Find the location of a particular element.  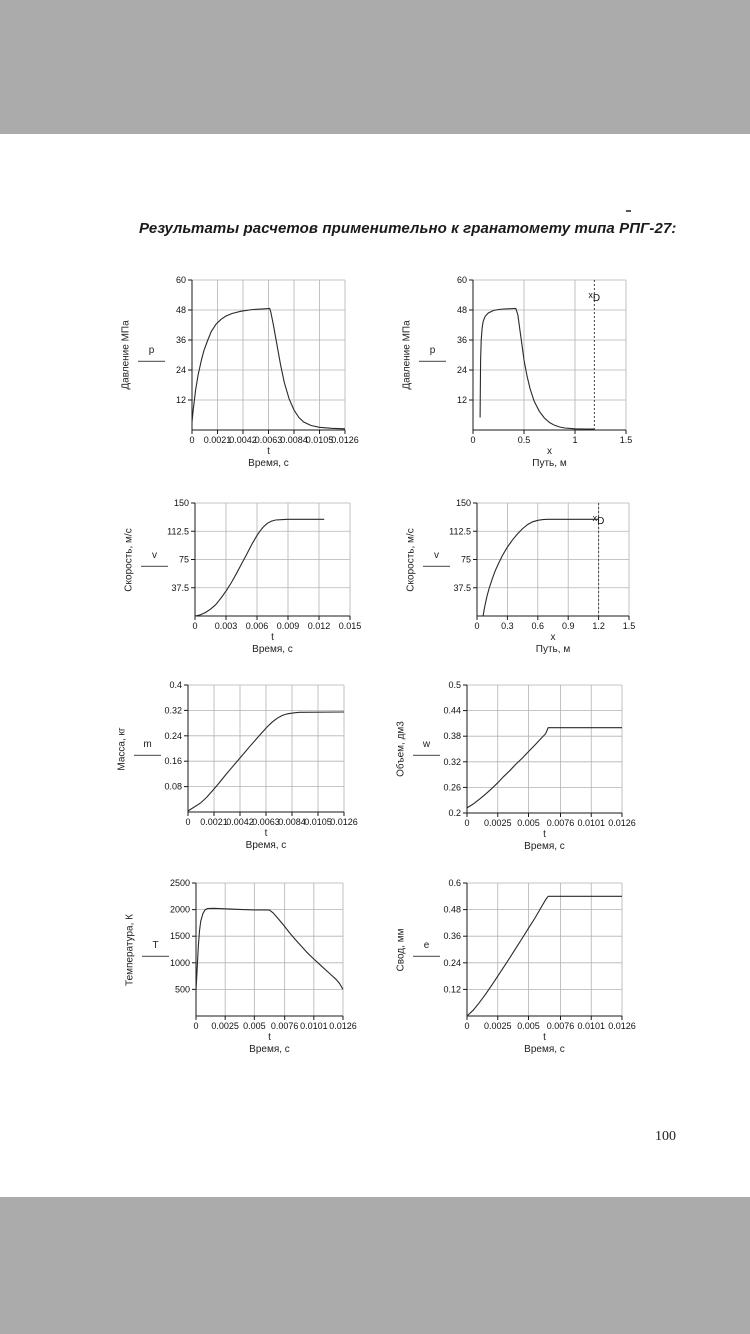

svg-text: 112.5 is located at coordinates (178, 531).